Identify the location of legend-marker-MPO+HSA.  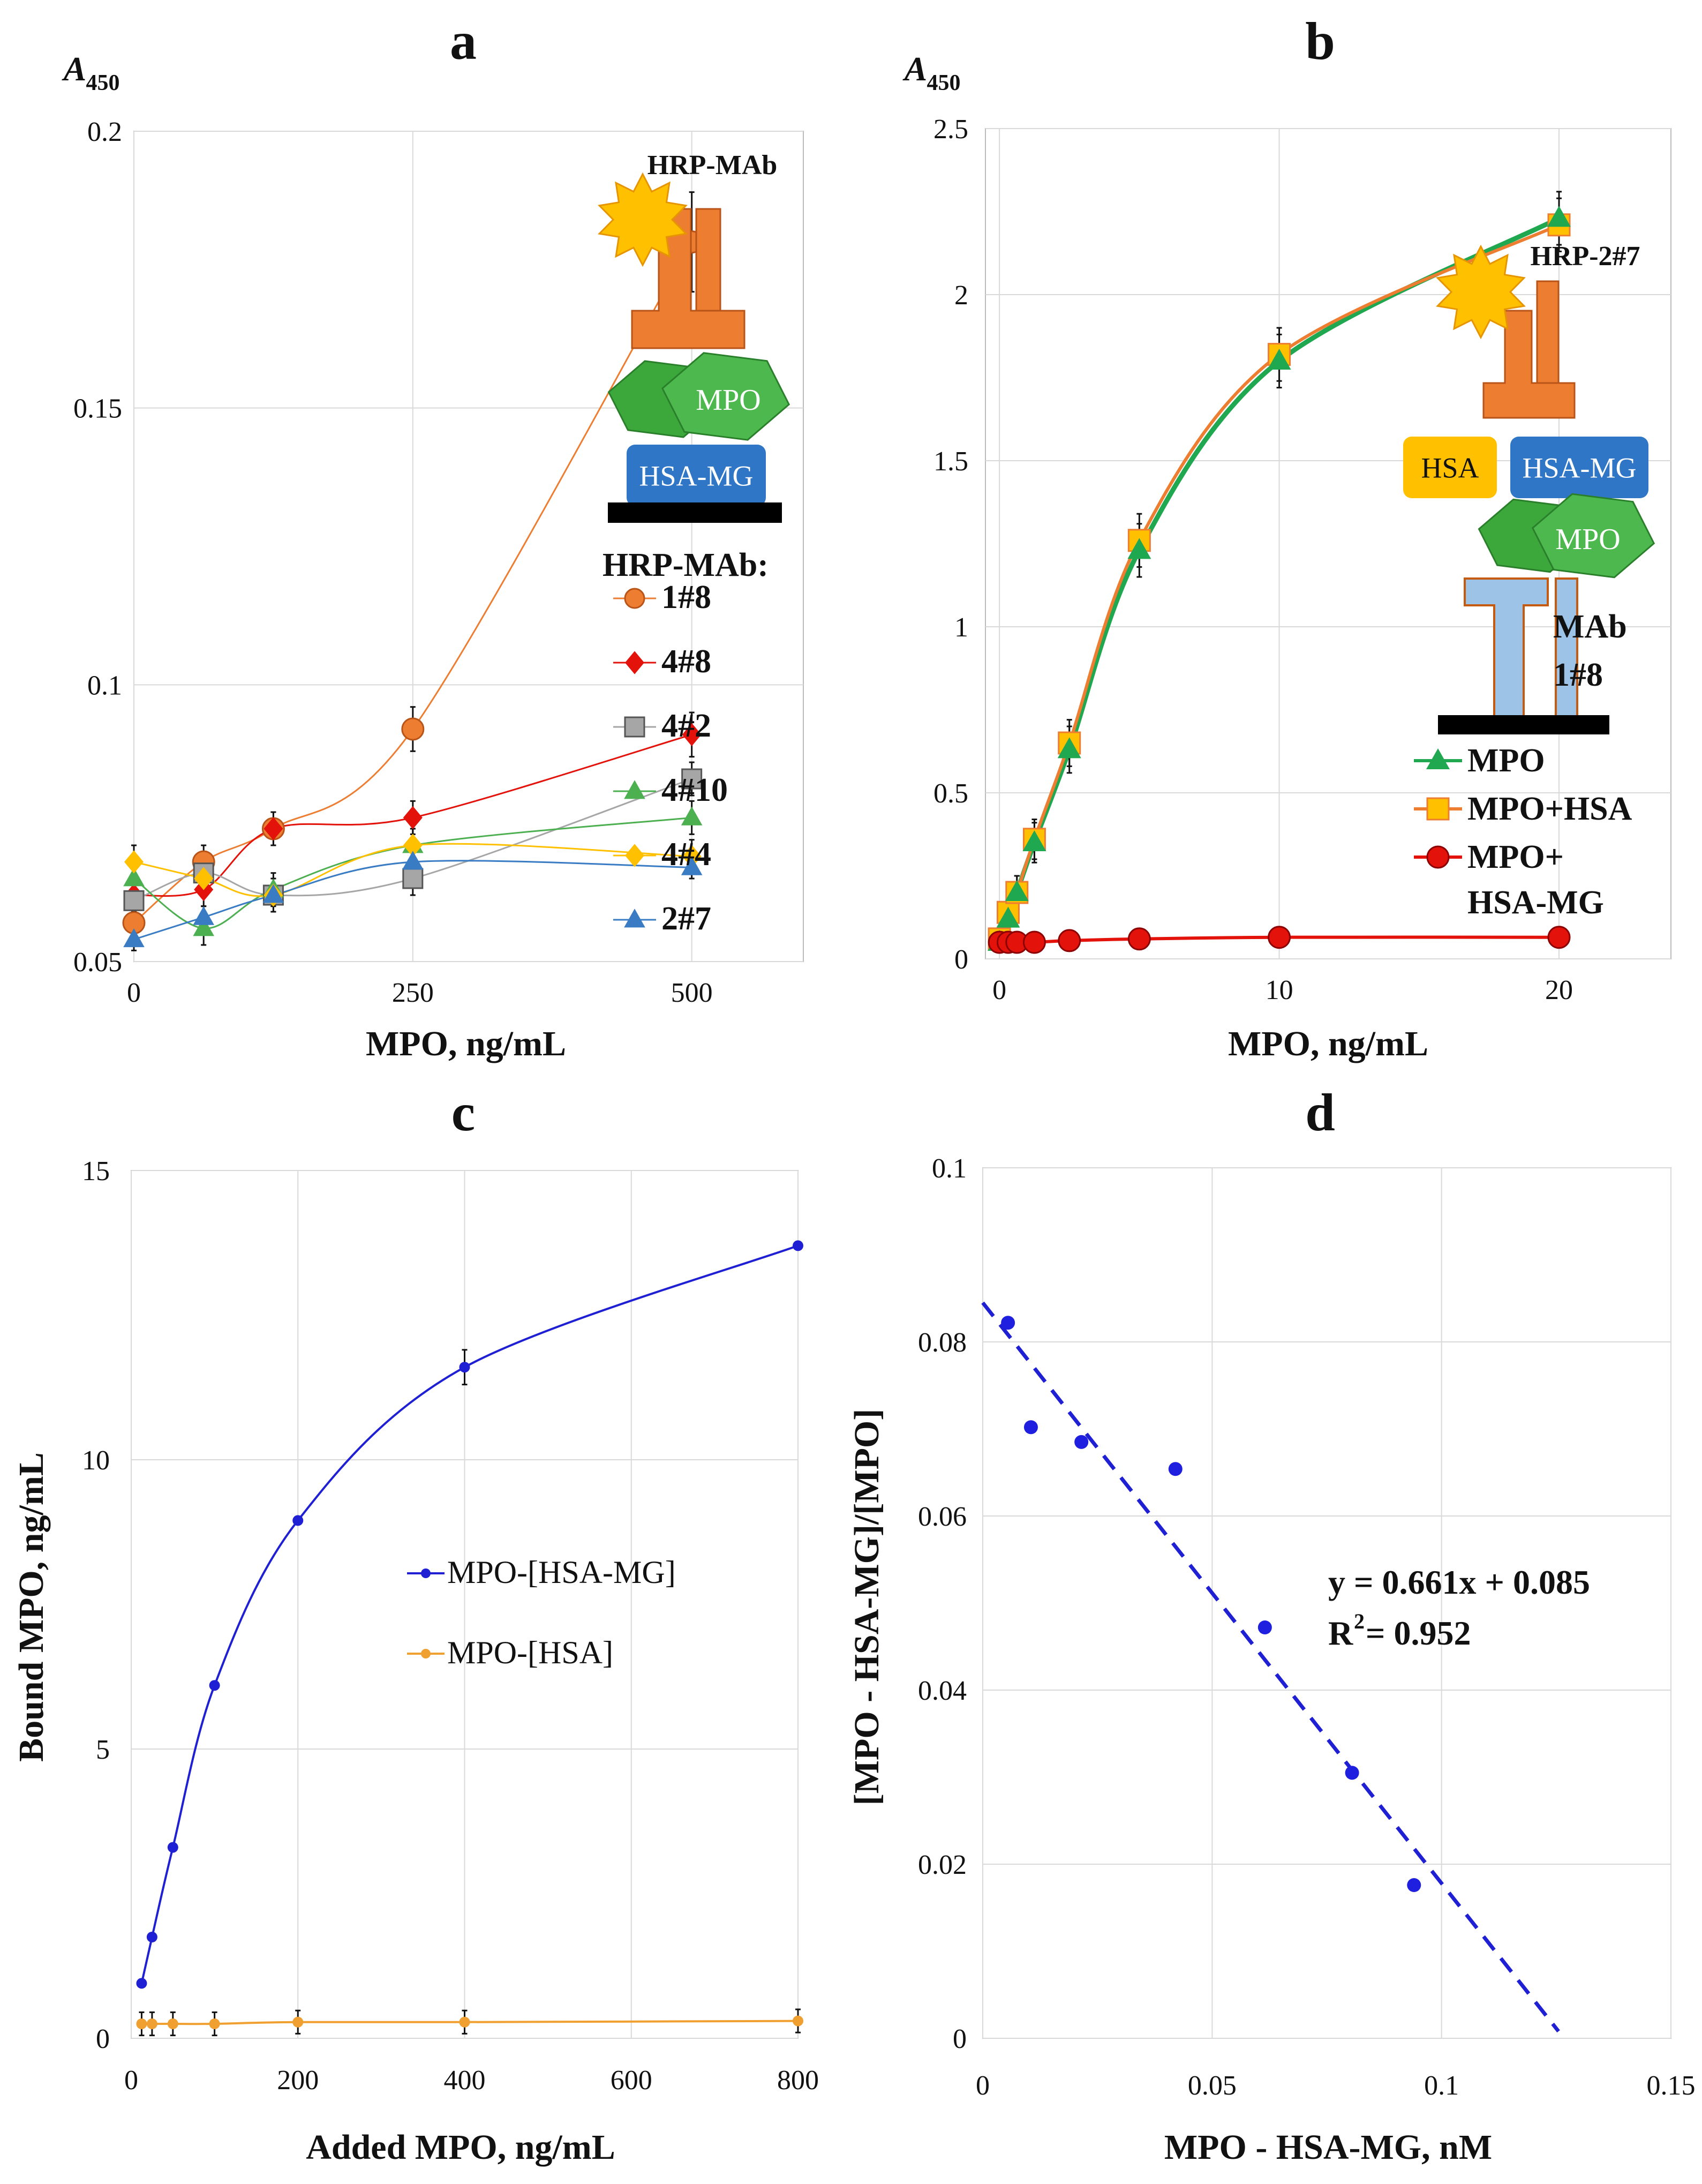
(1438, 809).